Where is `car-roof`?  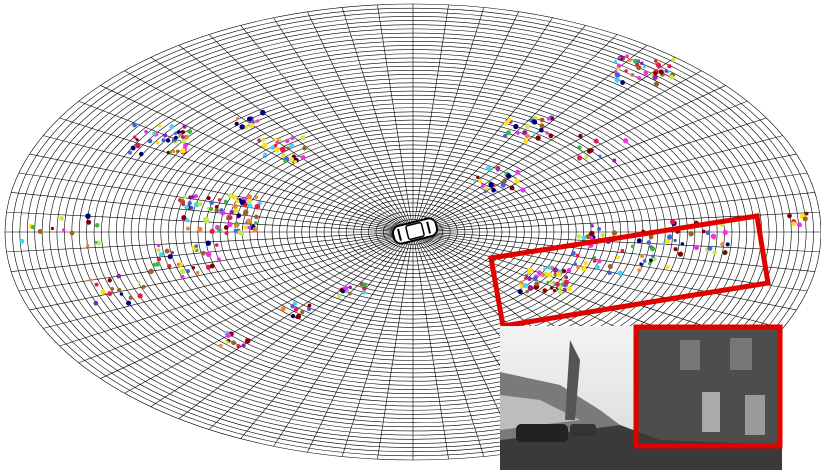
car-roof is located at coordinates (415, 231).